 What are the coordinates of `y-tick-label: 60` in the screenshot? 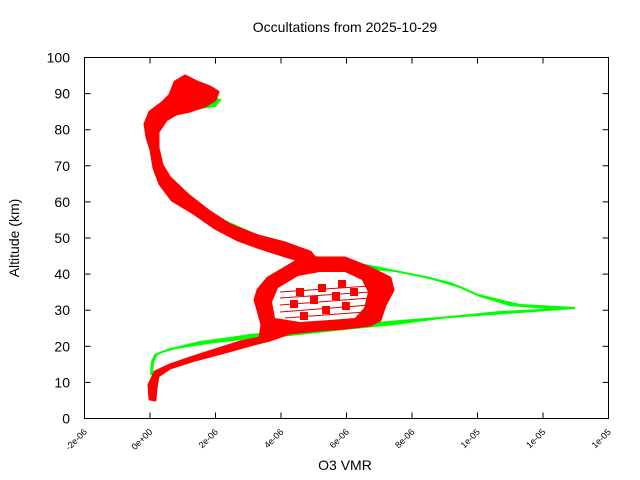 It's located at (62, 202).